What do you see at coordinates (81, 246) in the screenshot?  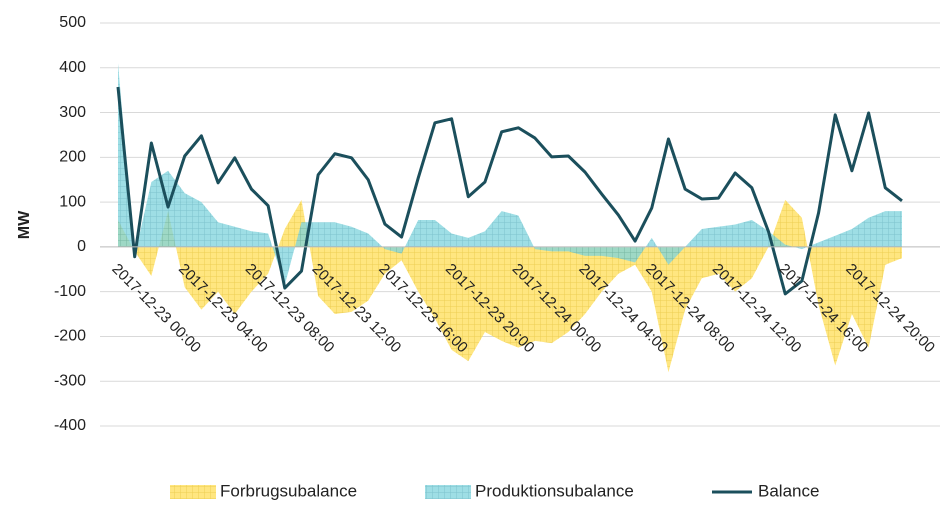 I see `y-tick-label: 0` at bounding box center [81, 246].